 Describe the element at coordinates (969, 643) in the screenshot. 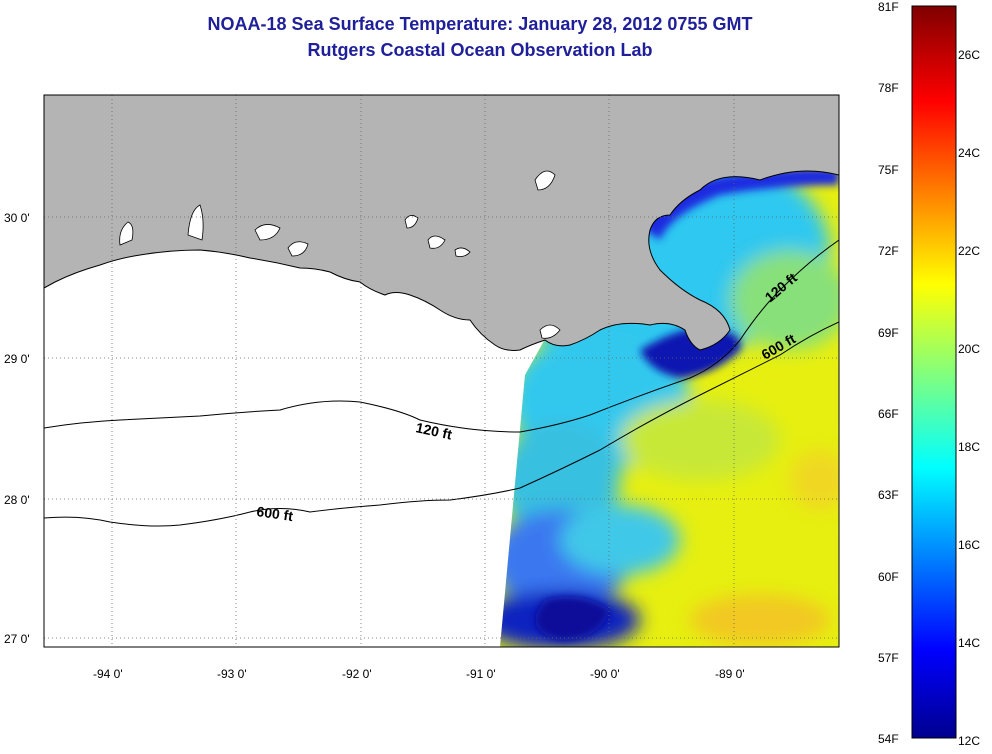

I see `colorbar-label-c: 14C` at that location.